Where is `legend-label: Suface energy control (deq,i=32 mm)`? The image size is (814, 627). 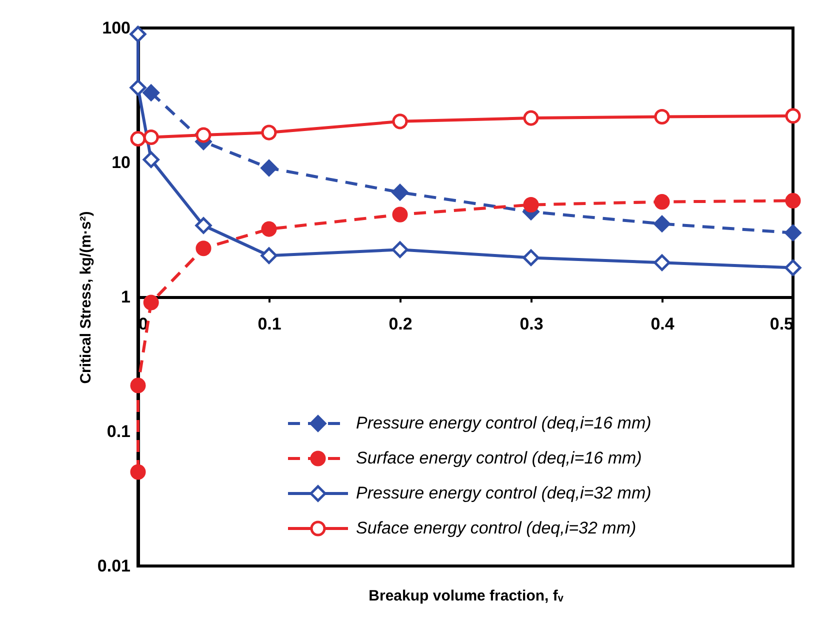 legend-label: Suface energy control (deq,i=32 mm) is located at coordinates (496, 528).